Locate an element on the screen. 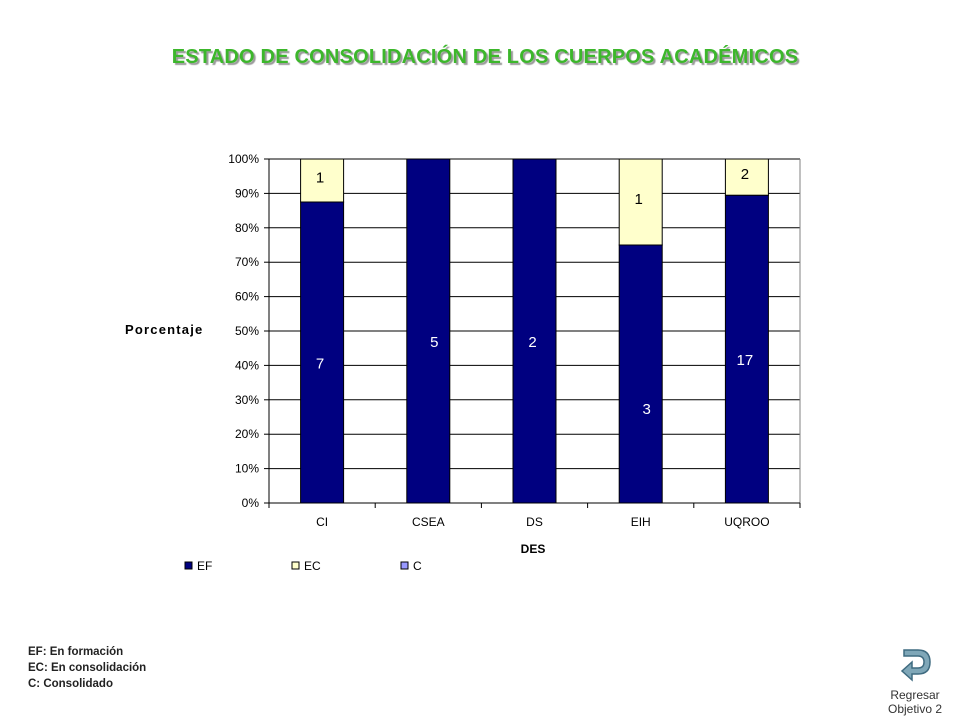 This screenshot has height=720, width=960. data-label: 5 is located at coordinates (434, 342).